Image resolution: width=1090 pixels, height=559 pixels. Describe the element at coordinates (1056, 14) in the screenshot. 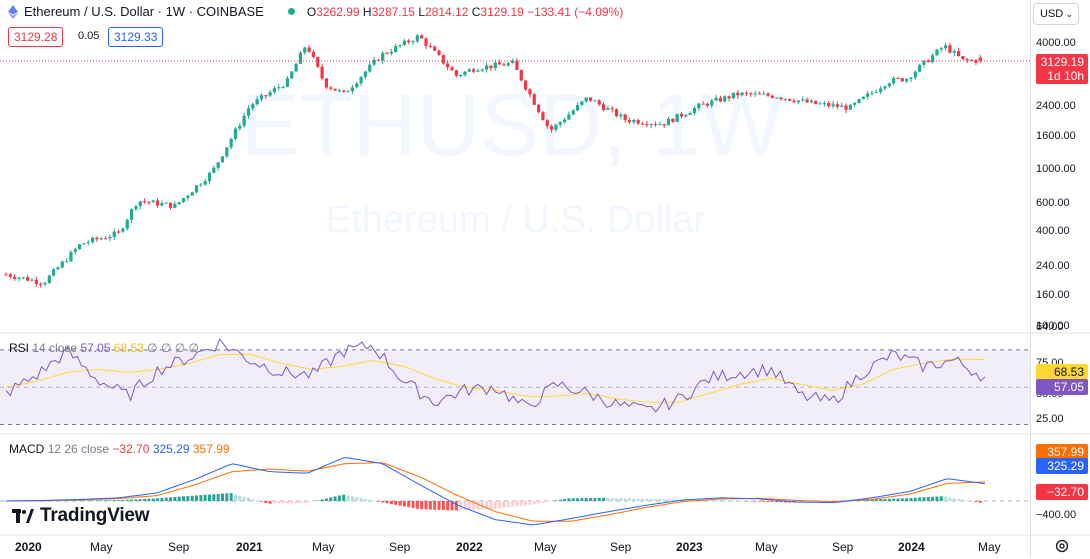

I see `currency-select: USD ⌄` at that location.